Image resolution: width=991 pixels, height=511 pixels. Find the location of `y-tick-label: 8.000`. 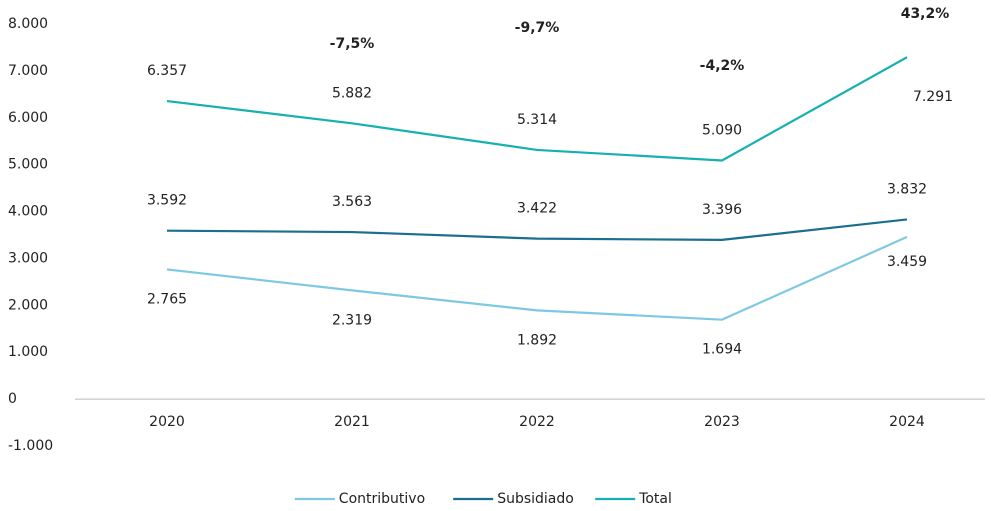

y-tick-label: 8.000 is located at coordinates (28, 24).